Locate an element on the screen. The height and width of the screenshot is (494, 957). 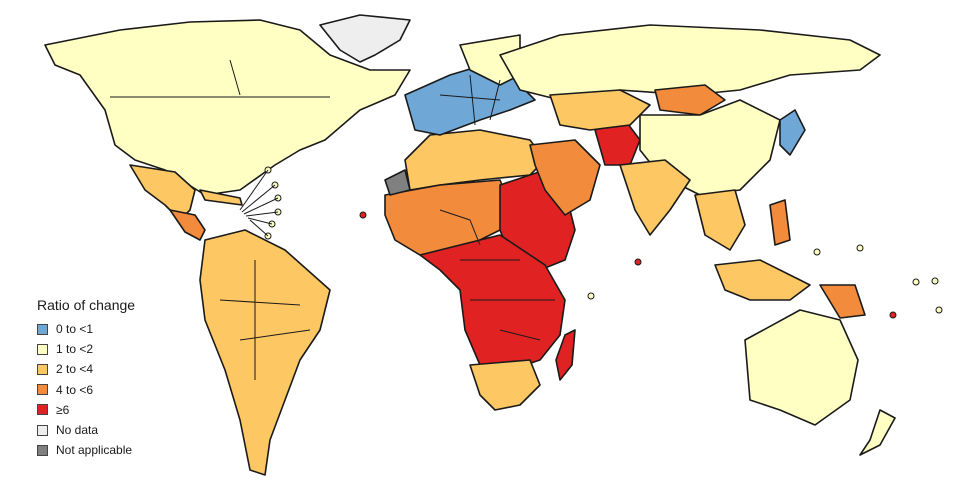
region-middle-east is located at coordinates (565, 177).